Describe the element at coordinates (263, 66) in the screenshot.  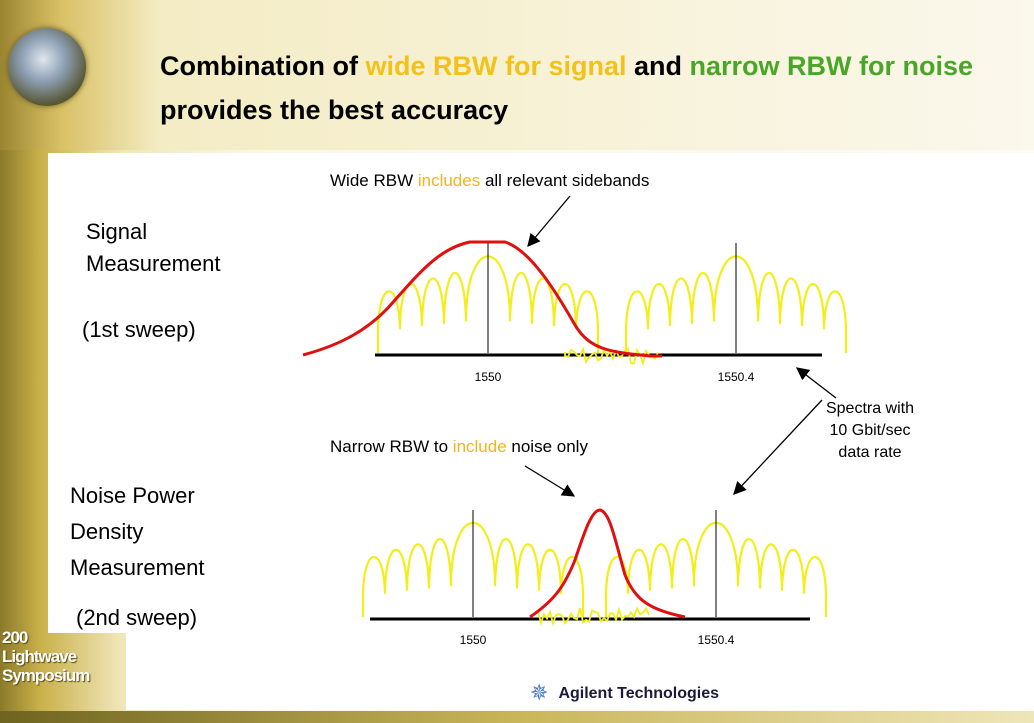
I see `title-text: Combination of` at that location.